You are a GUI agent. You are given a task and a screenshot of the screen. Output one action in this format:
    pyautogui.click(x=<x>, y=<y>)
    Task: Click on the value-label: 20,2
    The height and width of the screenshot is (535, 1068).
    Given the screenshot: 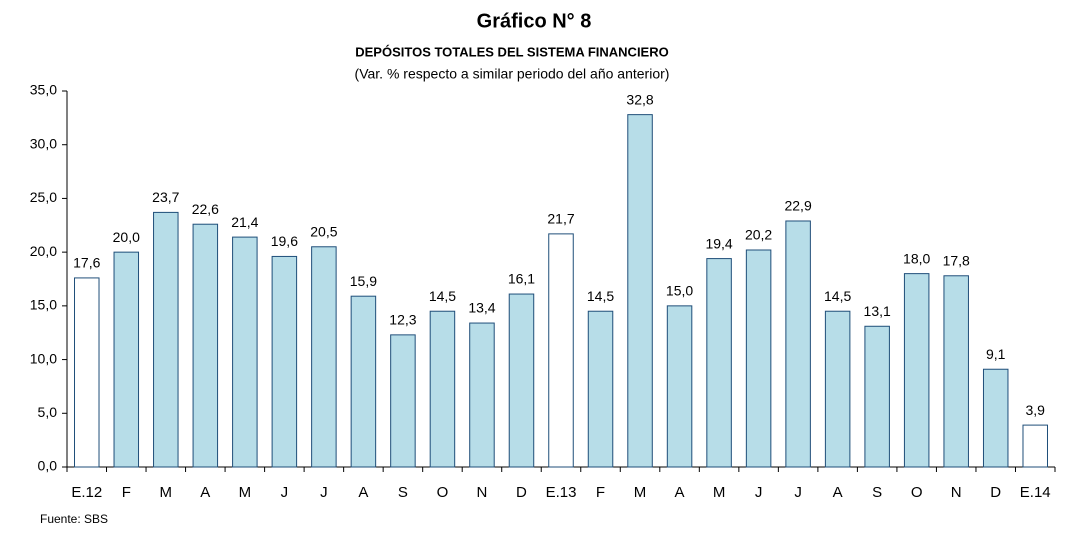 What is the action you would take?
    pyautogui.click(x=758, y=235)
    